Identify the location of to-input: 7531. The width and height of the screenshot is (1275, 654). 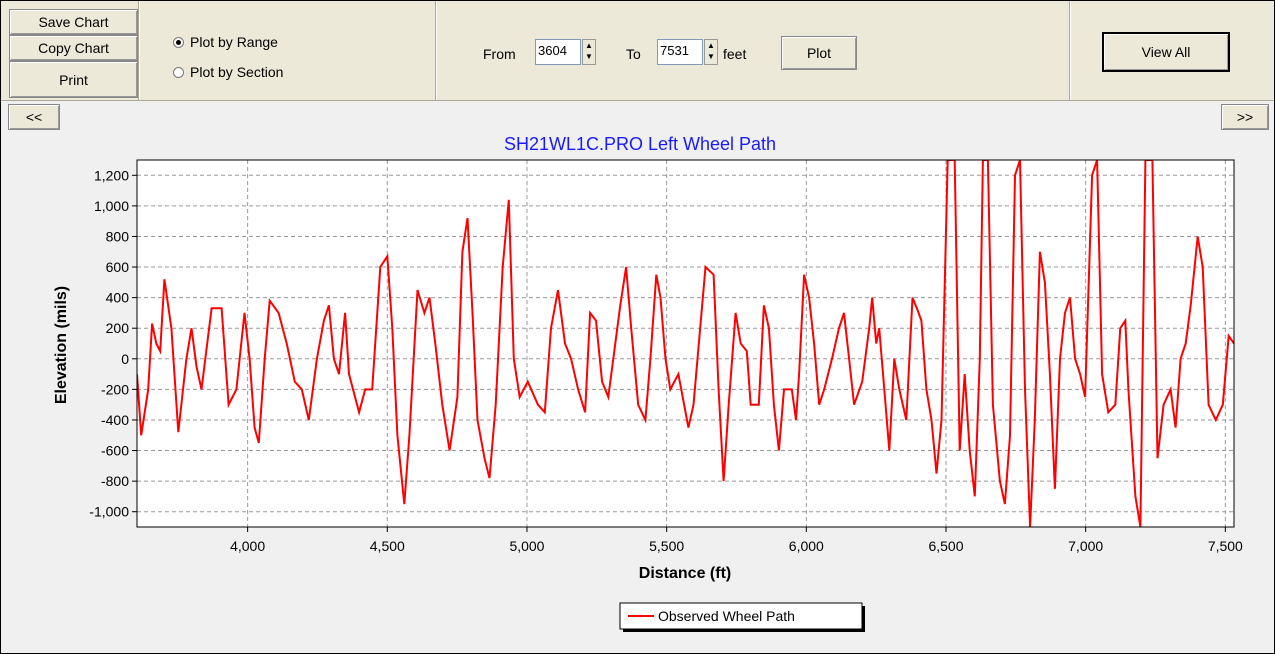
(680, 52).